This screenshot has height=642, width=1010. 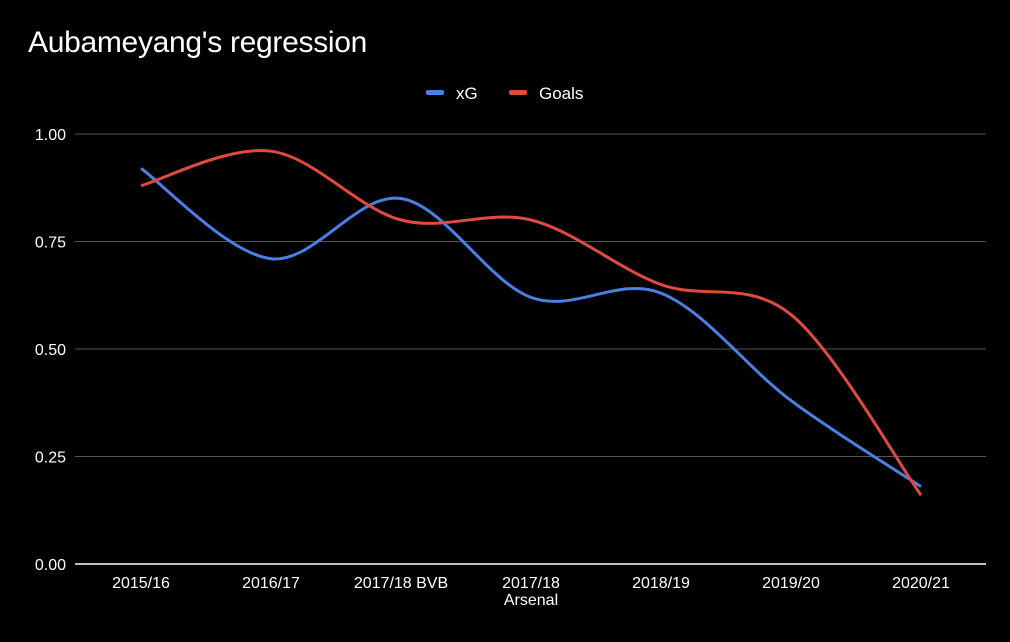 I want to click on legend: xG Goals, so click(x=504, y=93).